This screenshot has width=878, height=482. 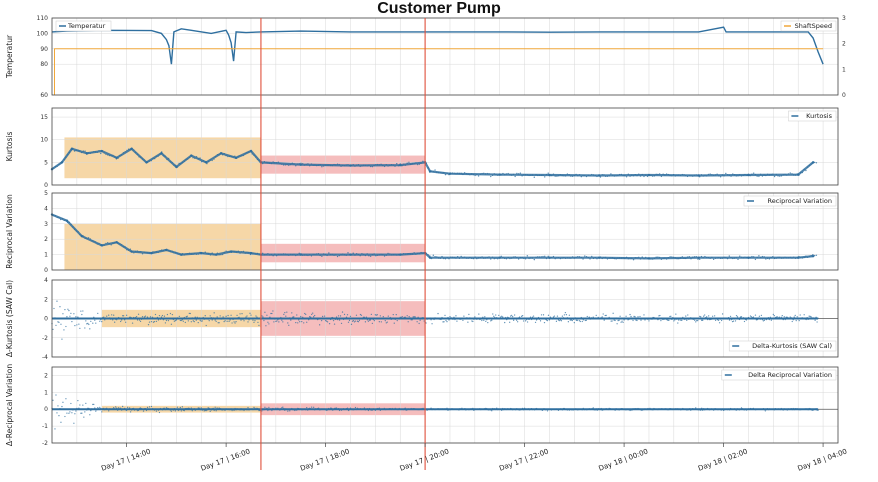 I want to click on data-point, so click(x=87, y=153).